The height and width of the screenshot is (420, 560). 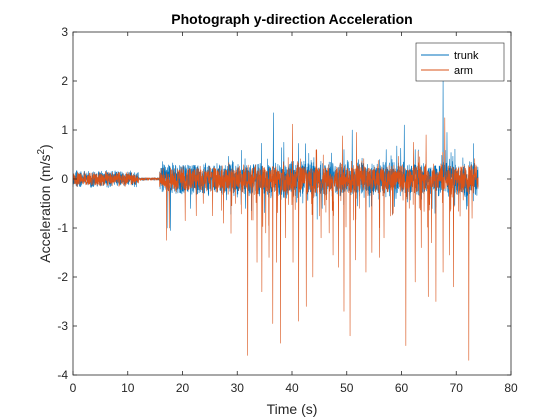 I want to click on x-axis-label: Time (s), so click(x=292, y=409).